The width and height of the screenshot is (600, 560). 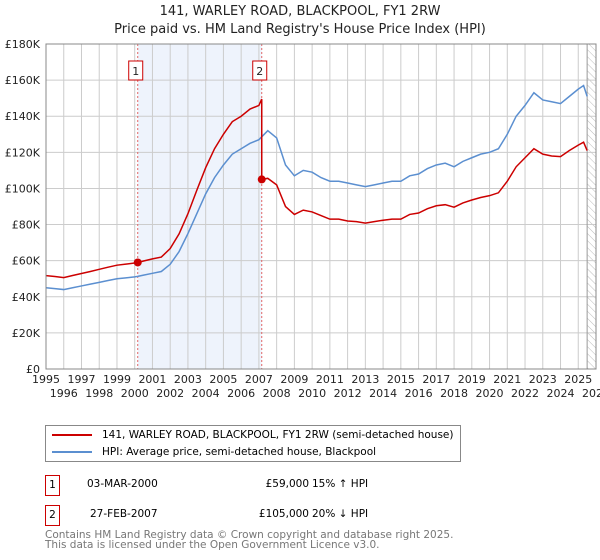 I want to click on transaction-row: 2 27-FEB-2007 £105,000 20% ↓ HPI, so click(x=265, y=515).